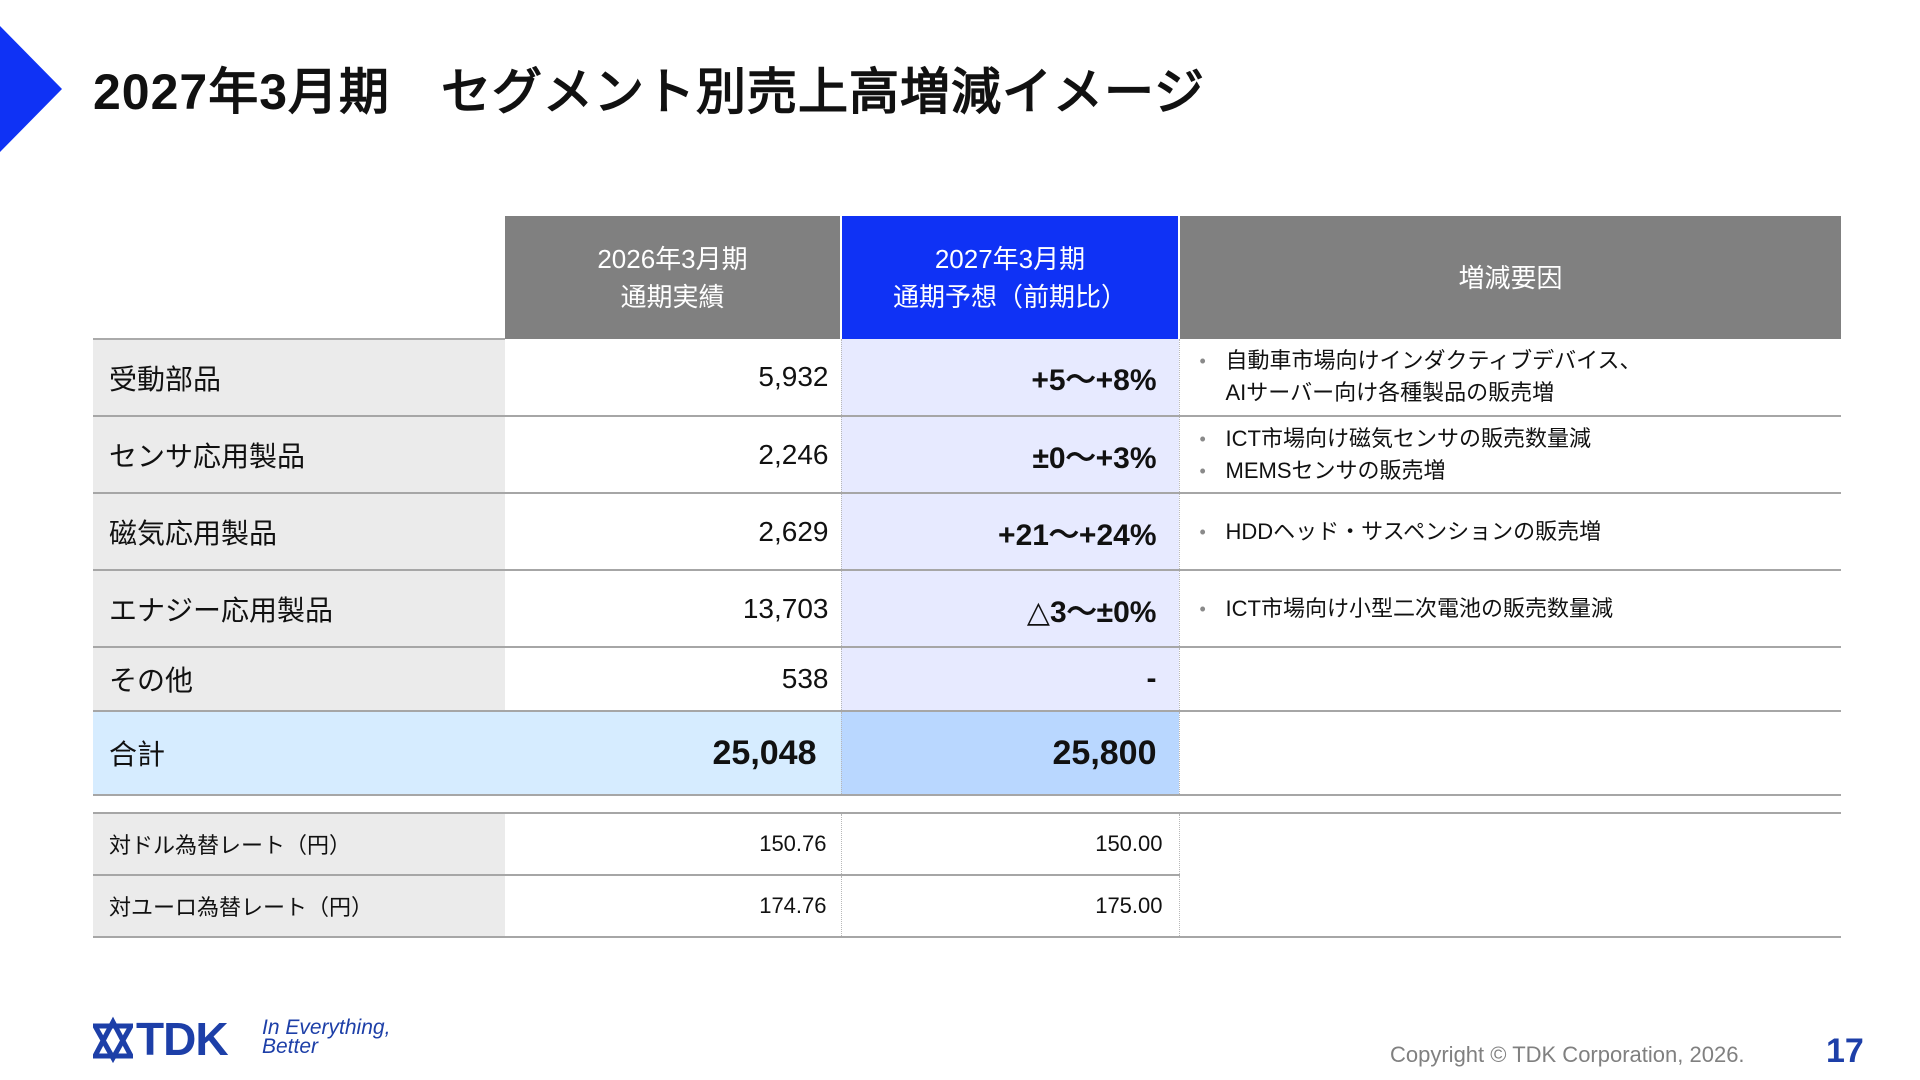 The height and width of the screenshot is (1080, 1920). I want to click on tagline: In Everything, Better, so click(326, 1037).